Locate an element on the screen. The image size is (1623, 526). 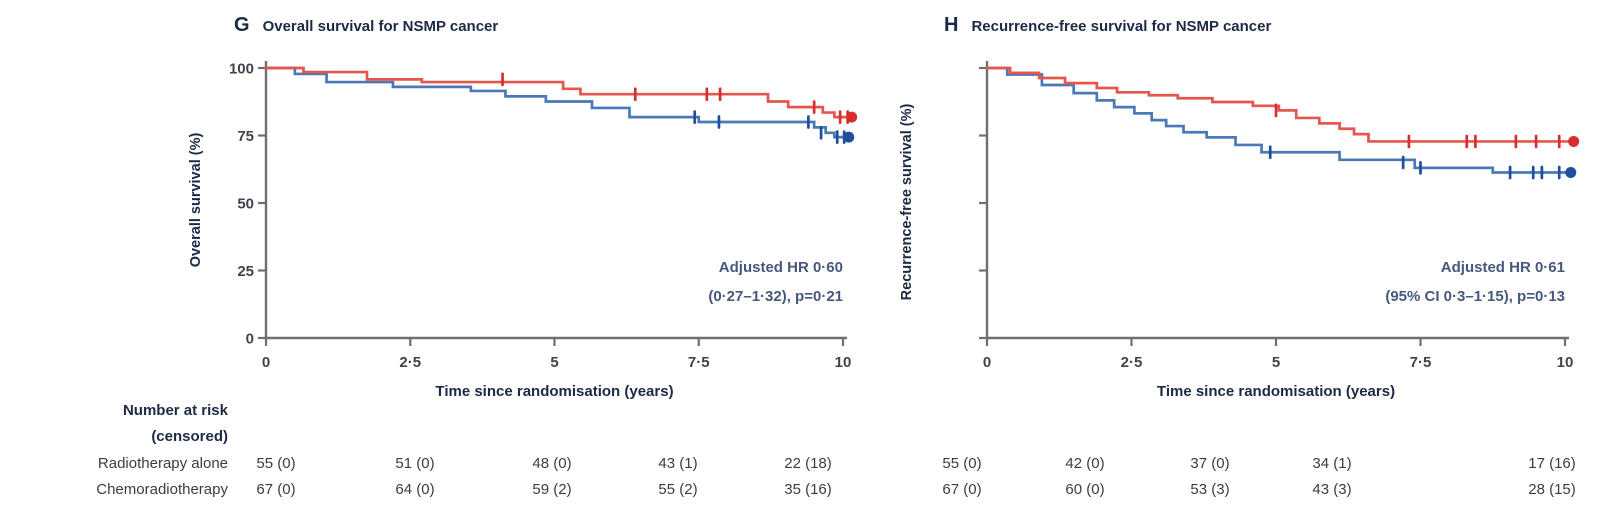
risk-row-label-chemoradiotherapy: Chemoradiotherapy is located at coordinates (162, 489).